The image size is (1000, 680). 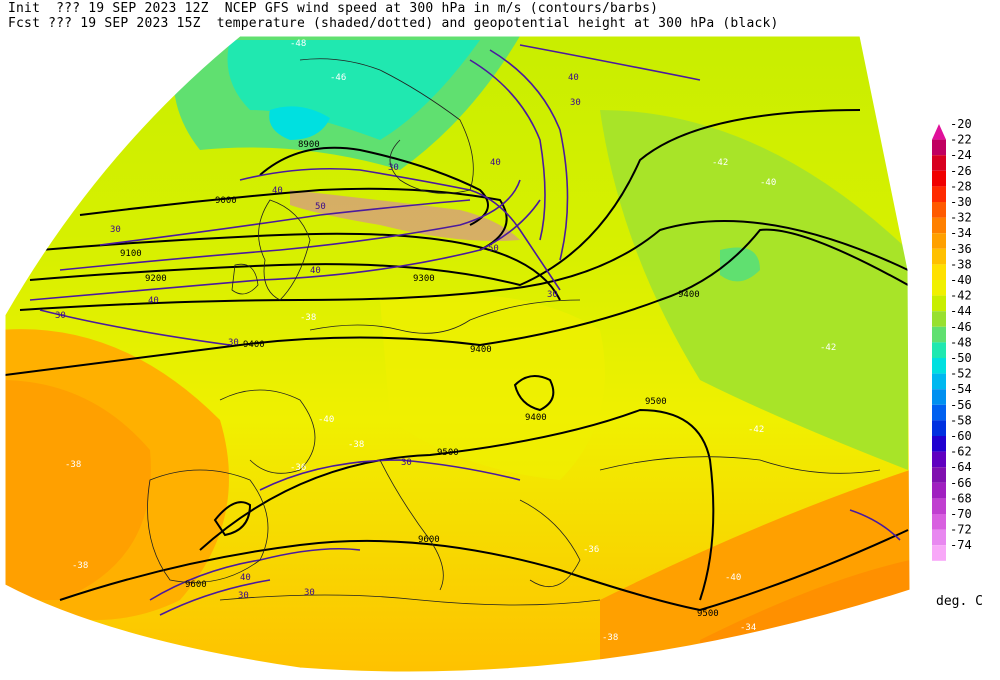 I want to click on legend-label: -62, so click(x=961, y=452).